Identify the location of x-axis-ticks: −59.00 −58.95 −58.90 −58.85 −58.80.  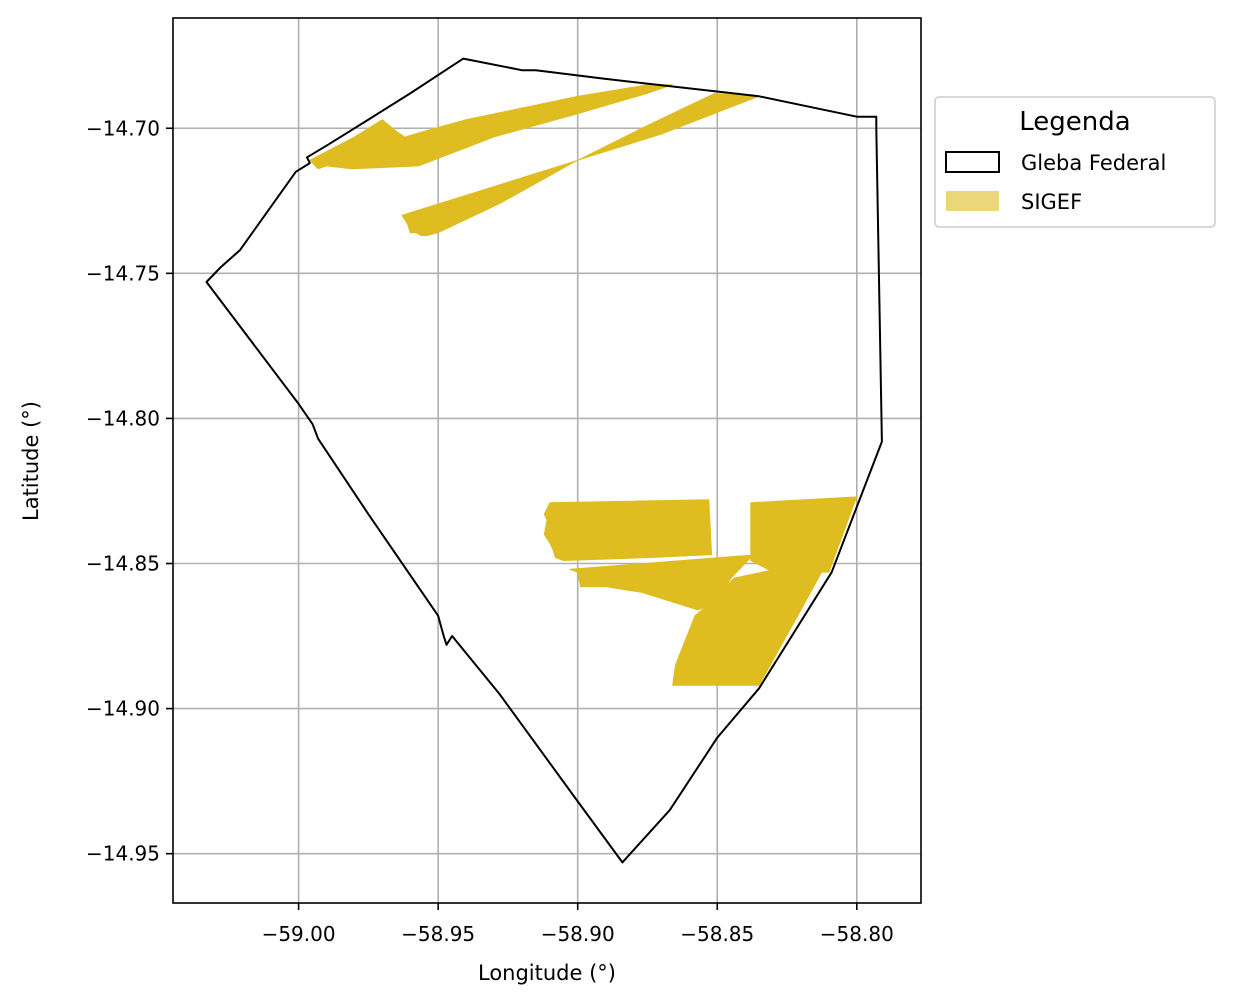
(578, 924).